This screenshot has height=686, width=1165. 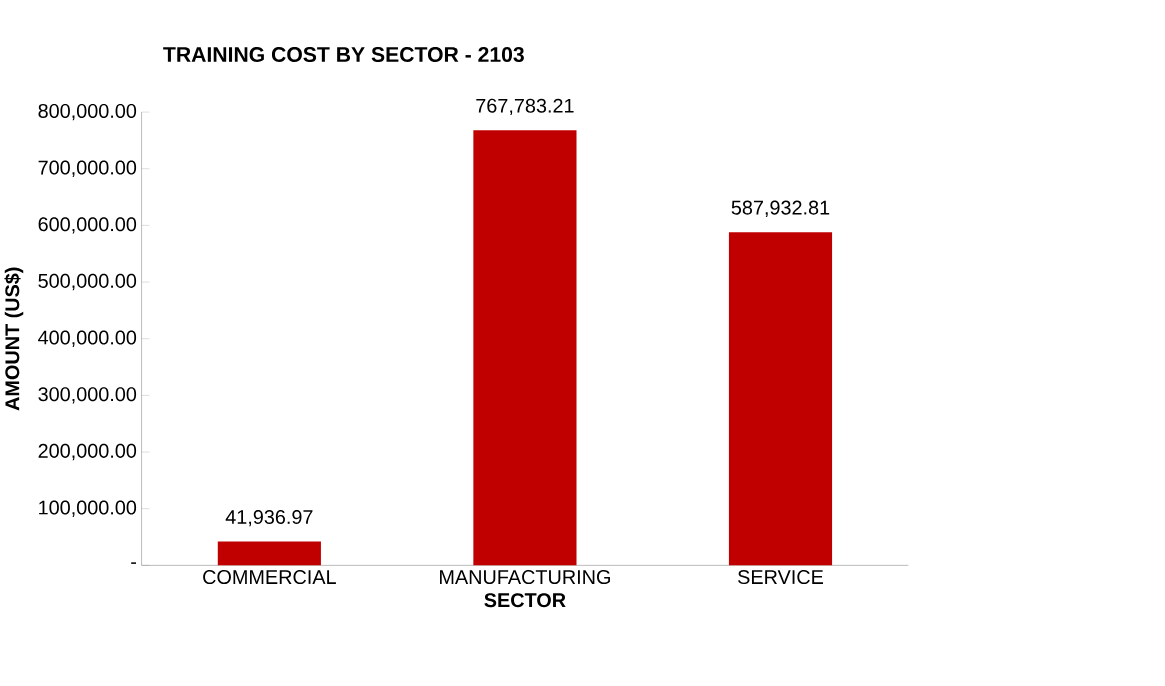 I want to click on y-tick-label: -, so click(x=134, y=563).